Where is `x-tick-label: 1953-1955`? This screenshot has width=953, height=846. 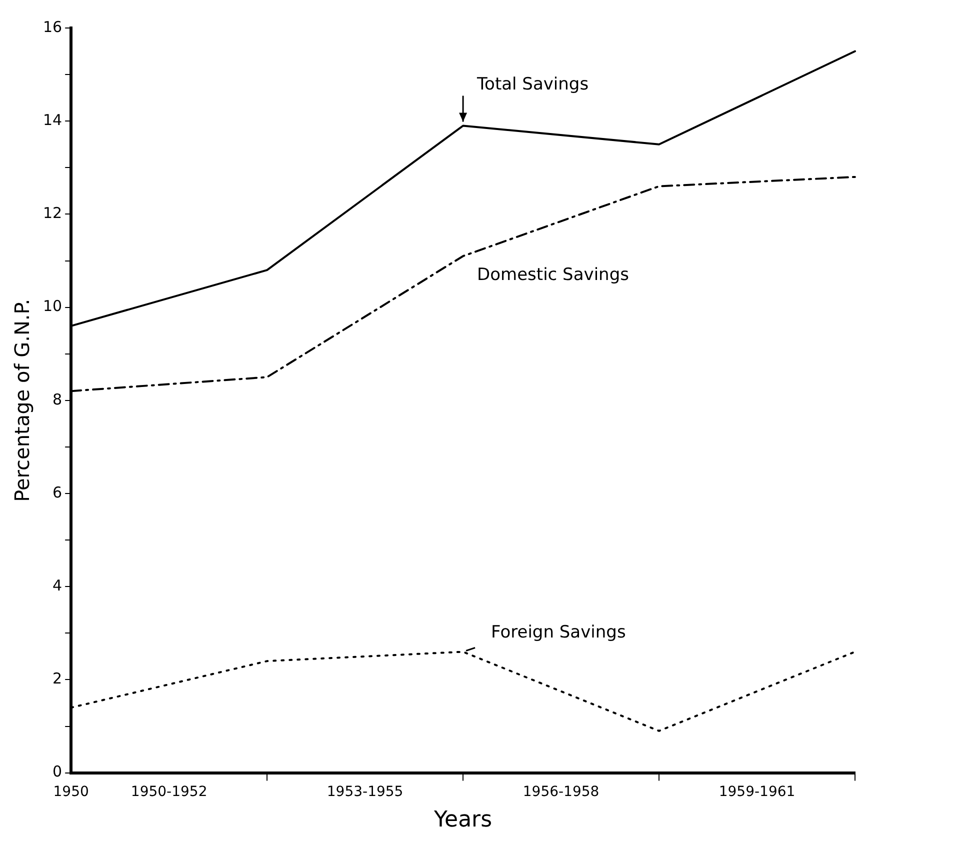
x-tick-label: 1953-1955 is located at coordinates (365, 792).